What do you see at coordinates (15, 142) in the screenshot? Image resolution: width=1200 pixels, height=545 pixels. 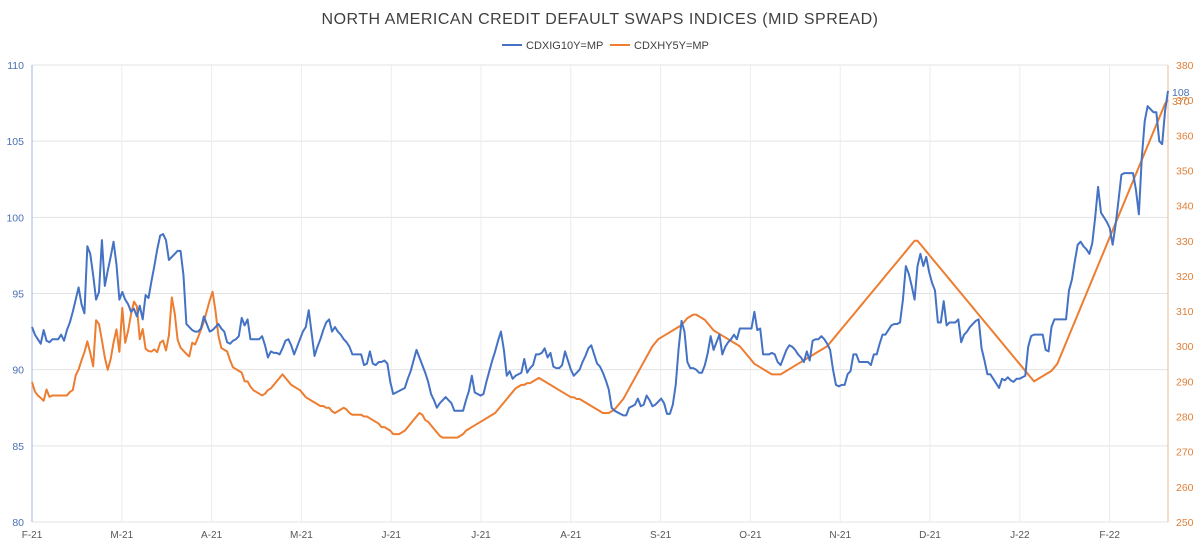 I see `left-tick-label: 105` at bounding box center [15, 142].